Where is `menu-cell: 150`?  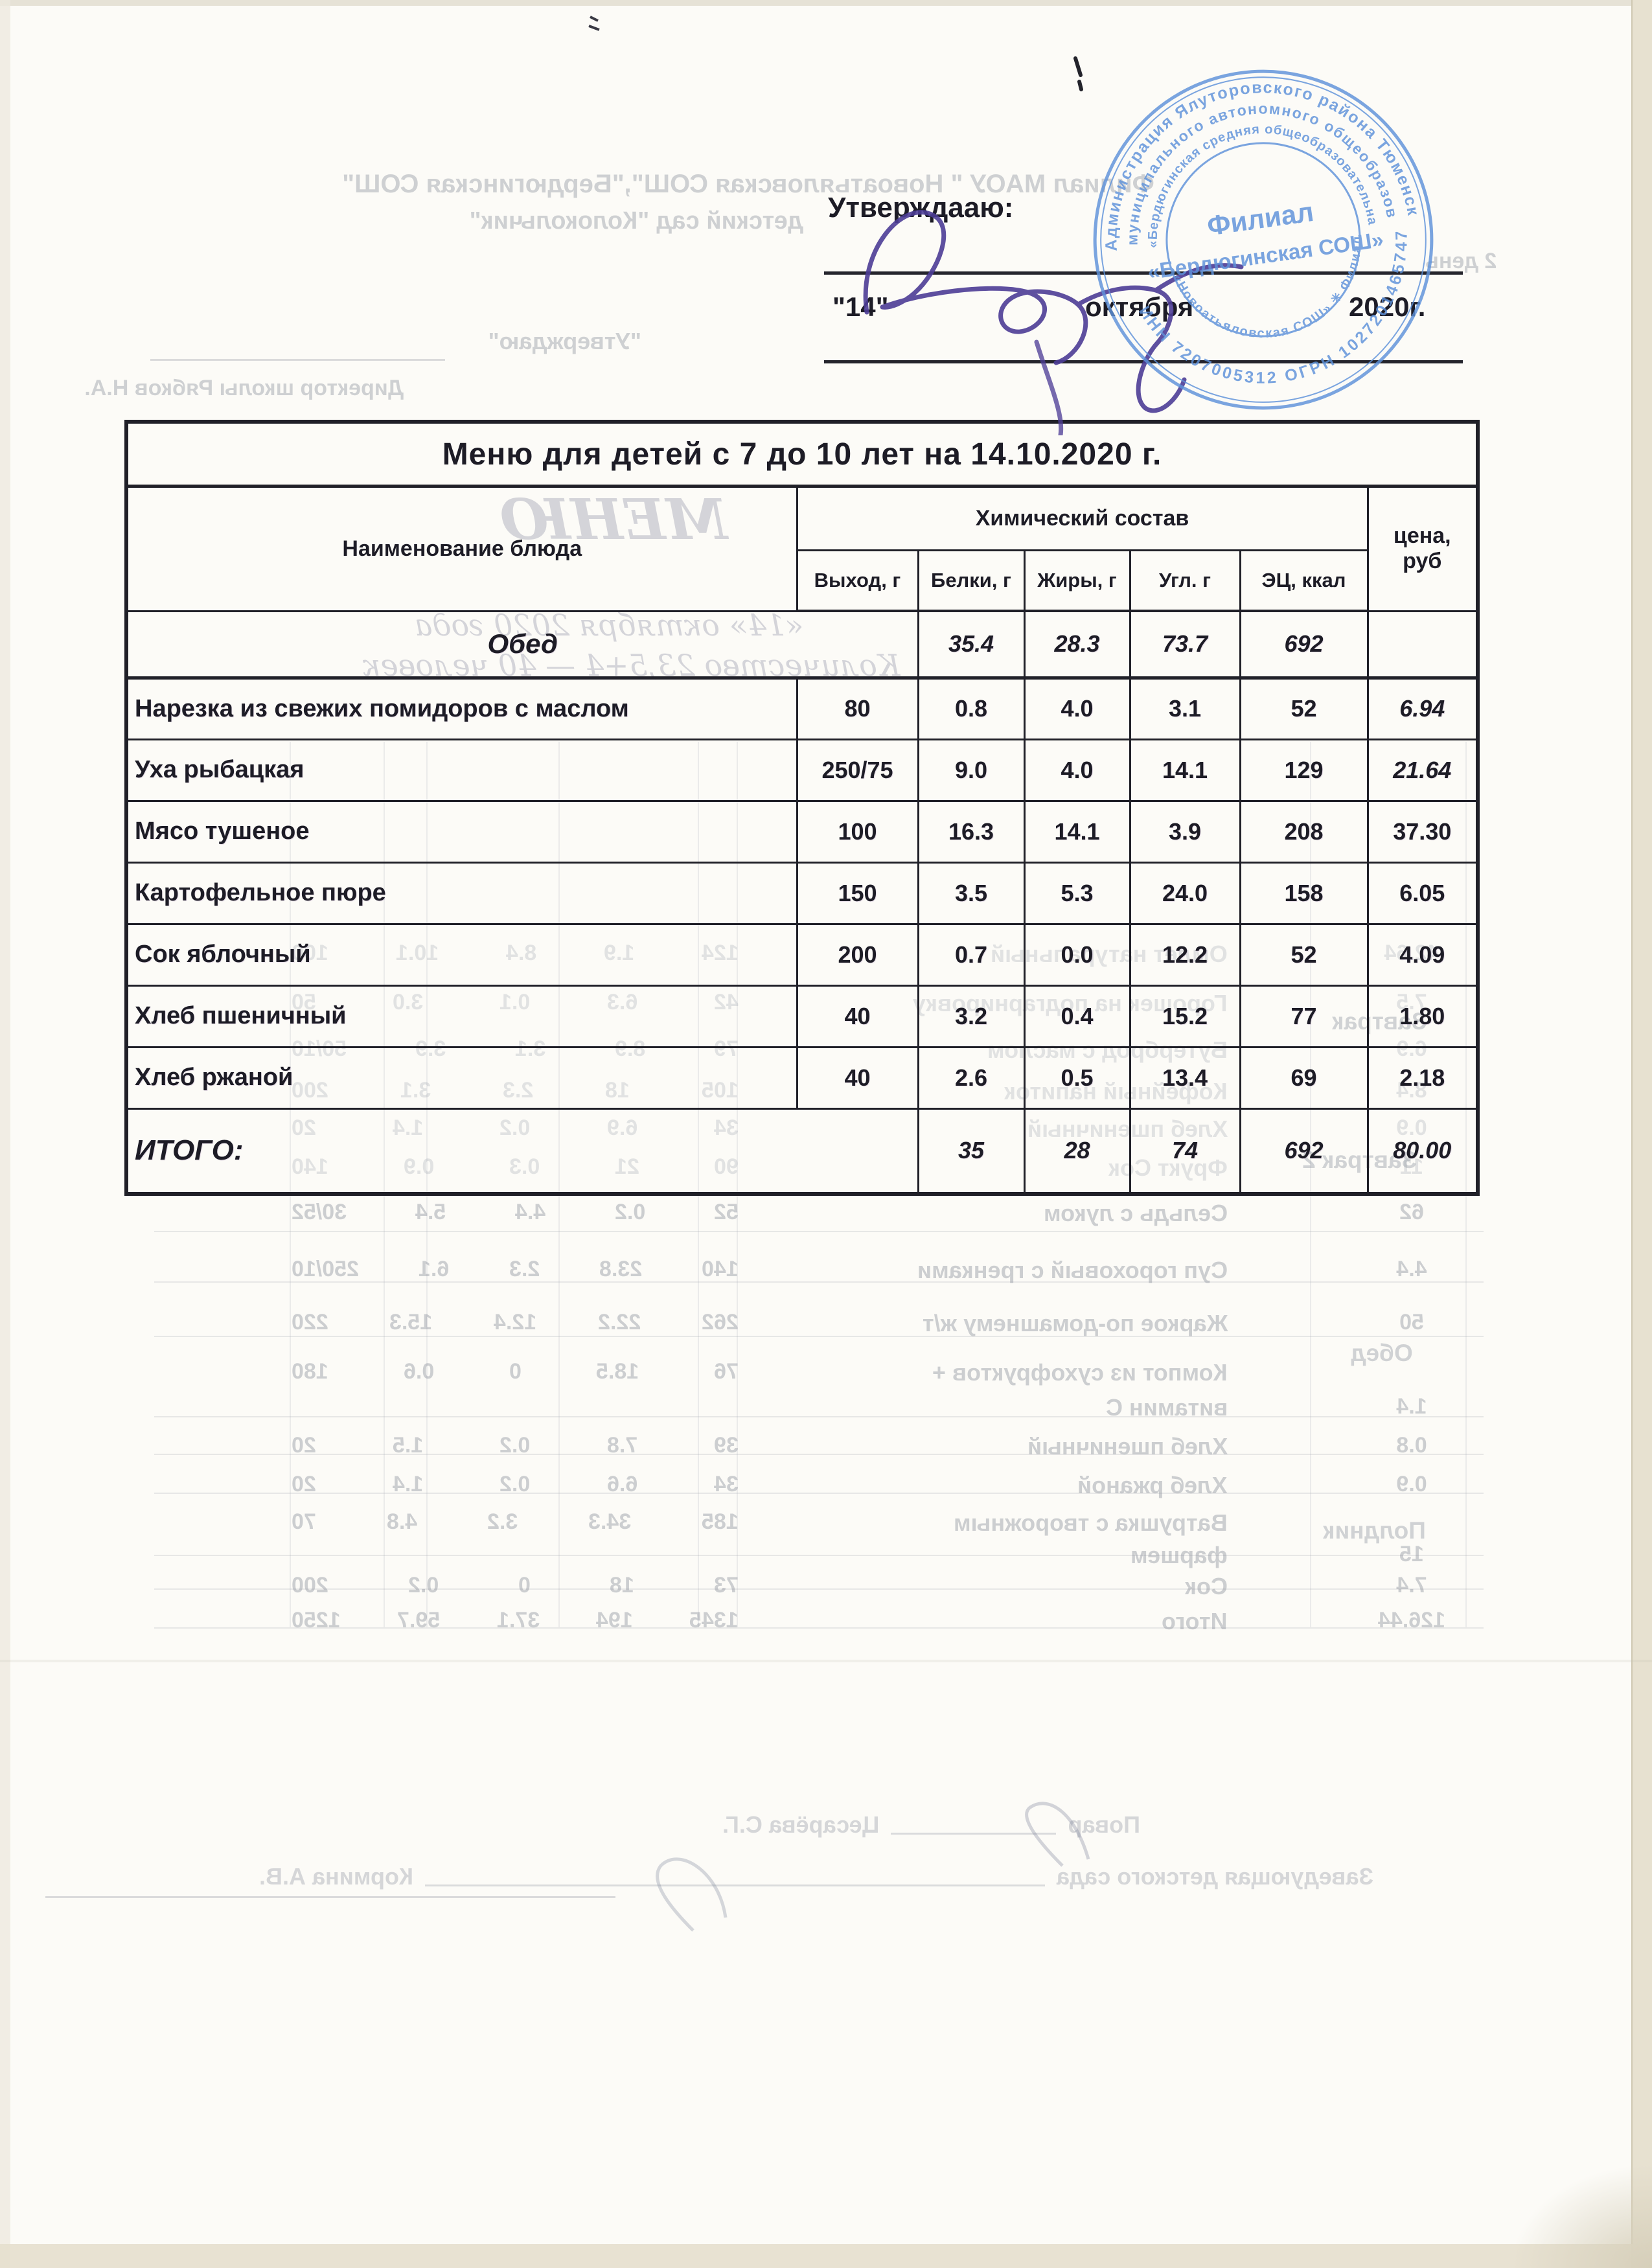 menu-cell: 150 is located at coordinates (857, 893).